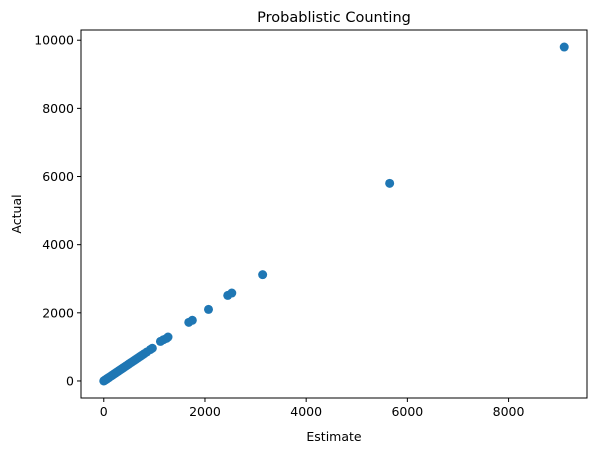 The width and height of the screenshot is (592, 453). Describe the element at coordinates (104, 411) in the screenshot. I see `x-tick-label: 0` at that location.